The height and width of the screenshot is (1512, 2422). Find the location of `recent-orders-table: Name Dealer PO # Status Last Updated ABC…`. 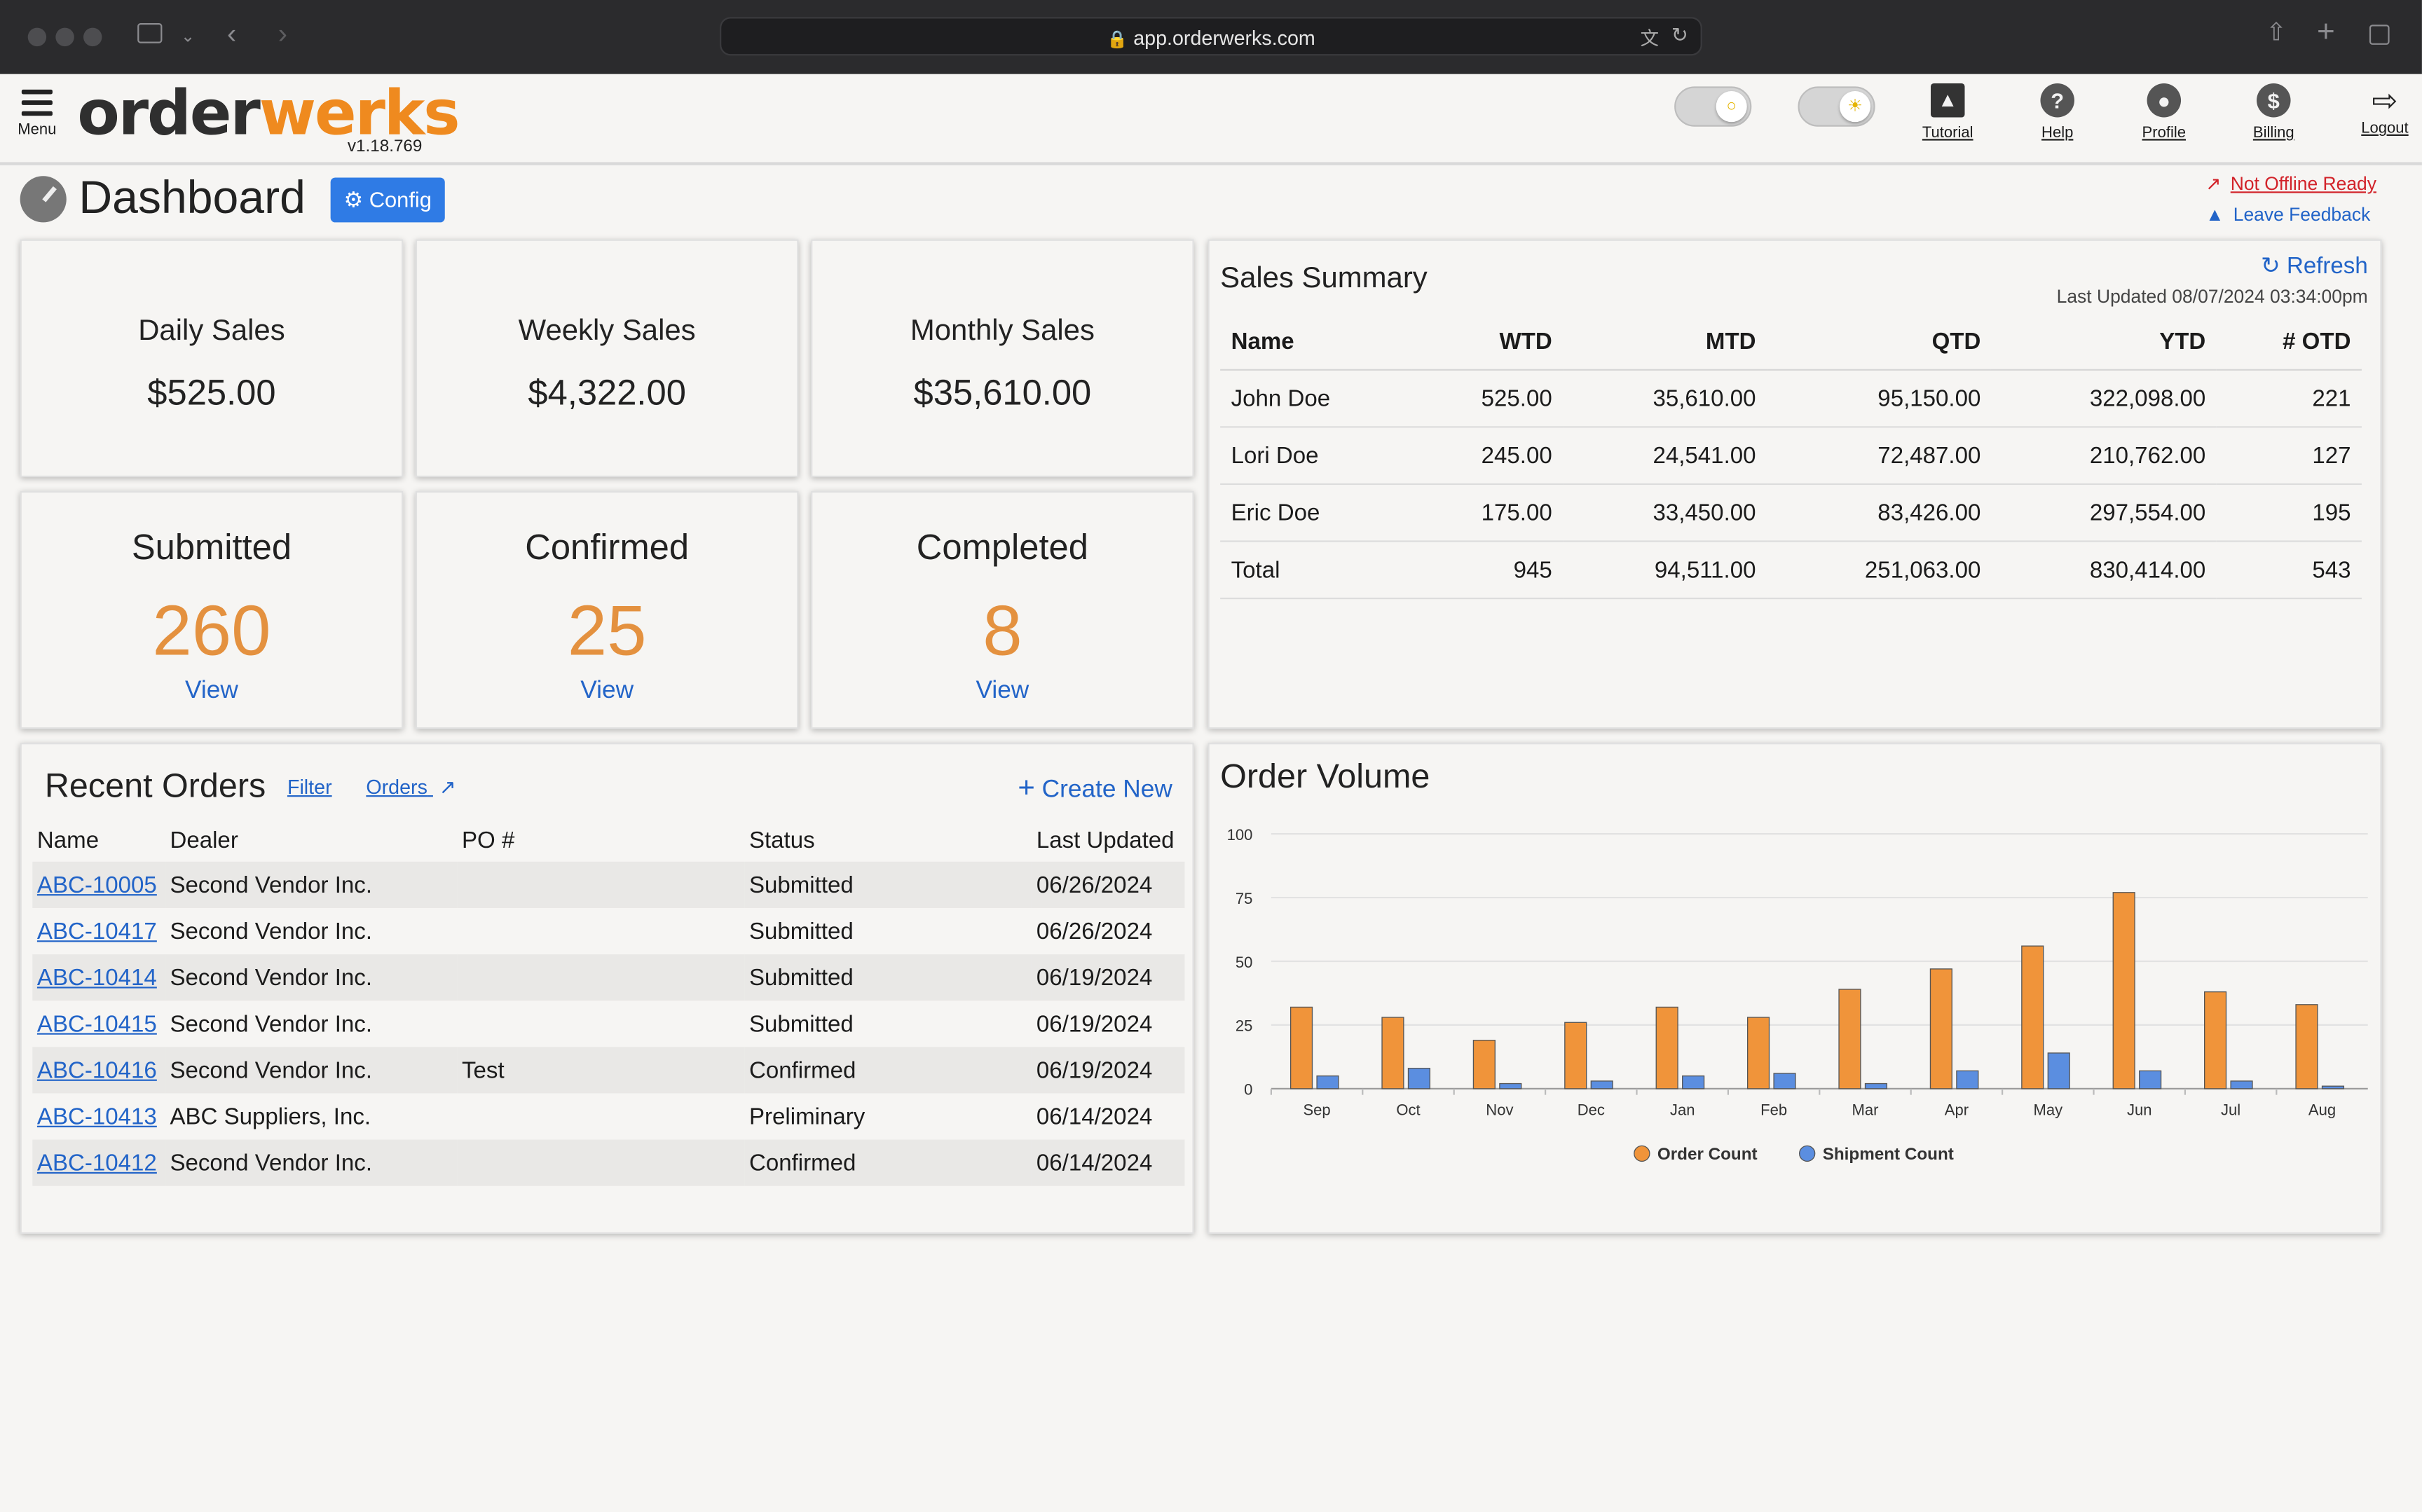

recent-orders-table: Name Dealer PO # Status Last Updated ABC… is located at coordinates (609, 1002).